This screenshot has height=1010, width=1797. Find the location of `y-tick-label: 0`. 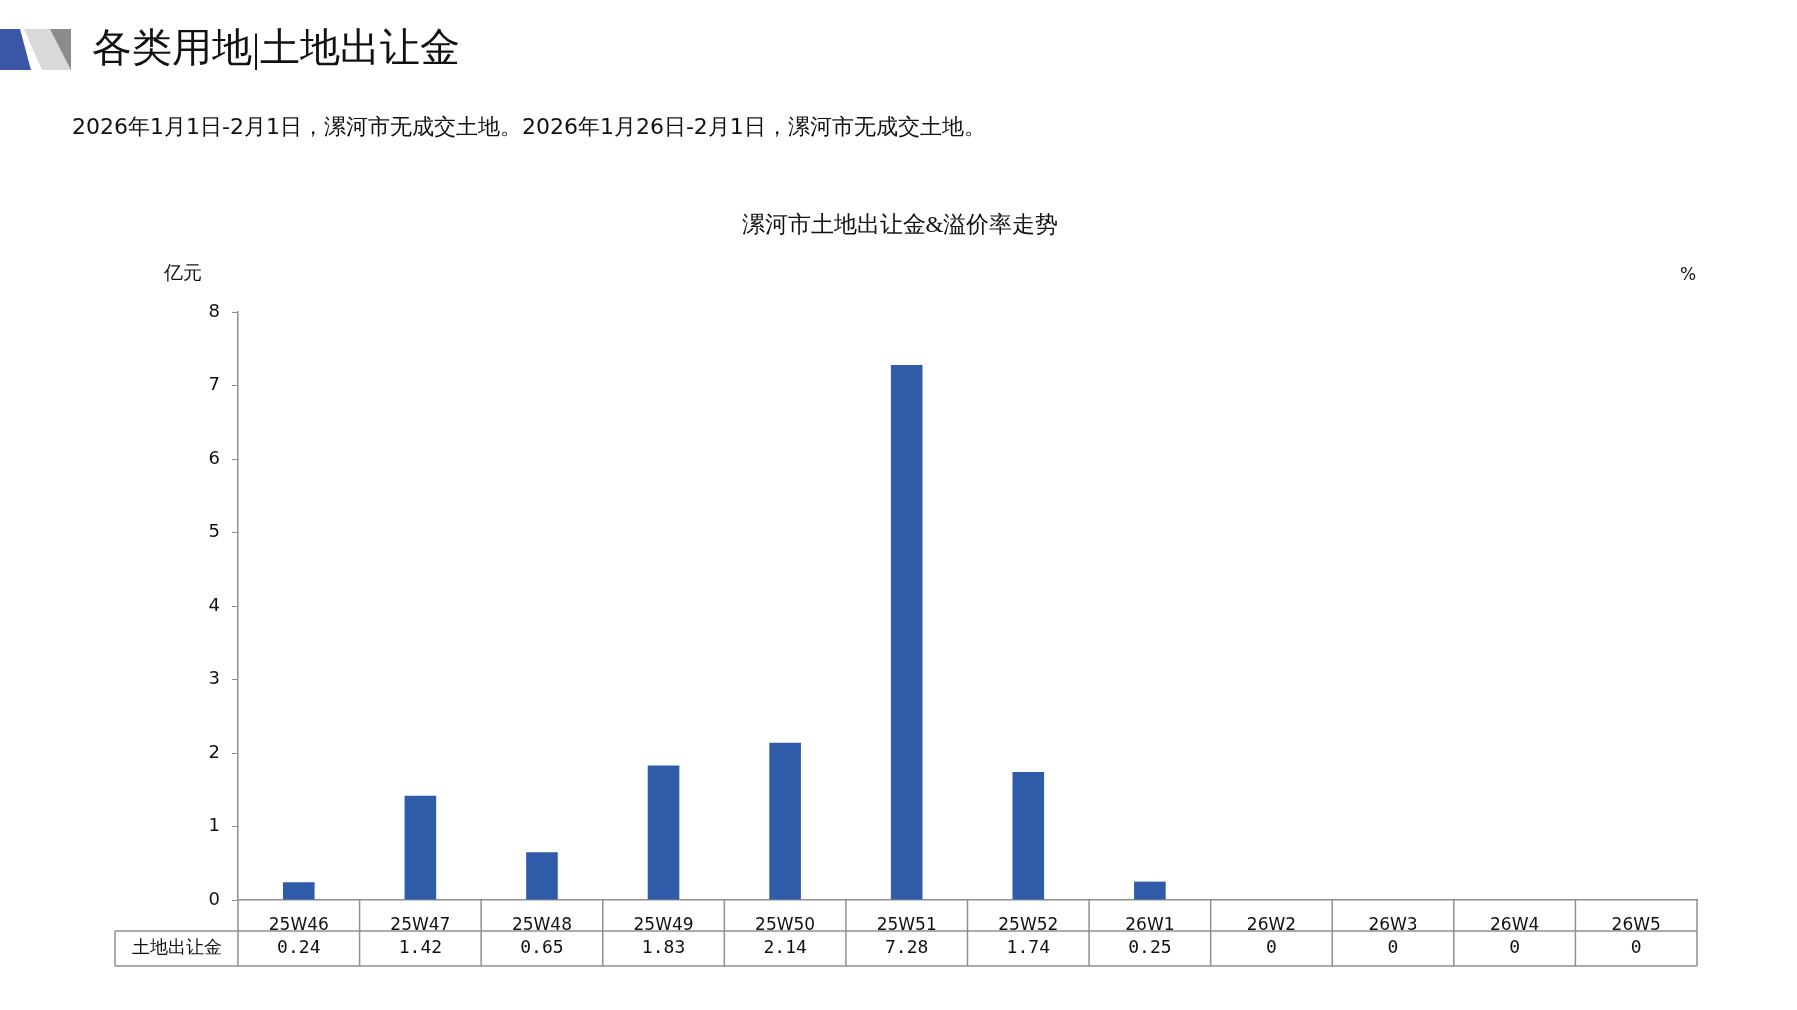

y-tick-label: 0 is located at coordinates (214, 898).